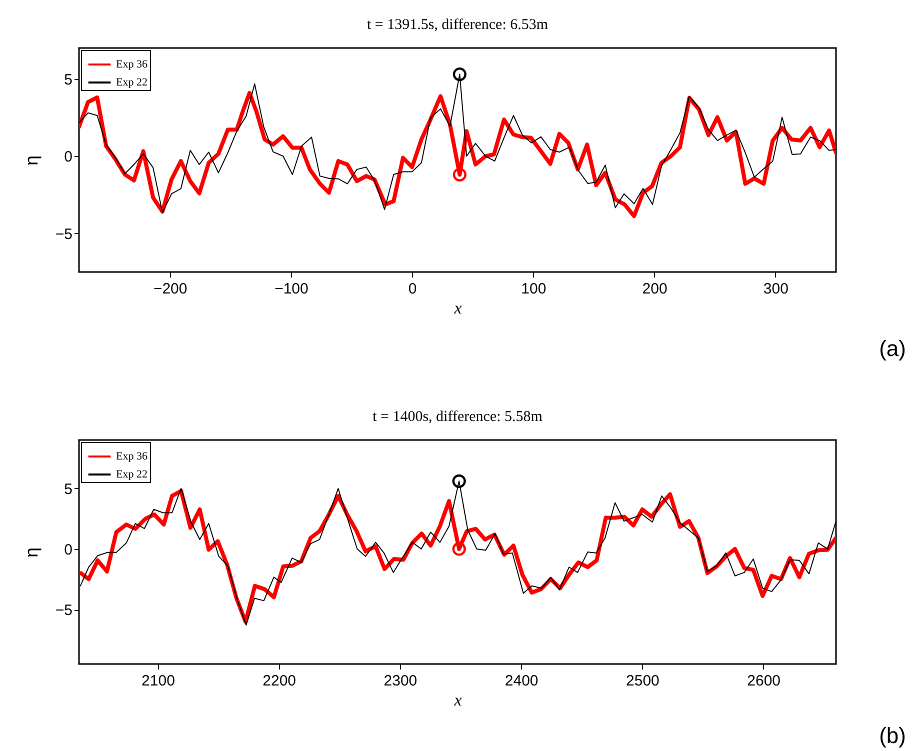 This screenshot has width=912, height=751. I want to click on chart-title: t = 1391.5s, difference: 6.53m, so click(457, 25).